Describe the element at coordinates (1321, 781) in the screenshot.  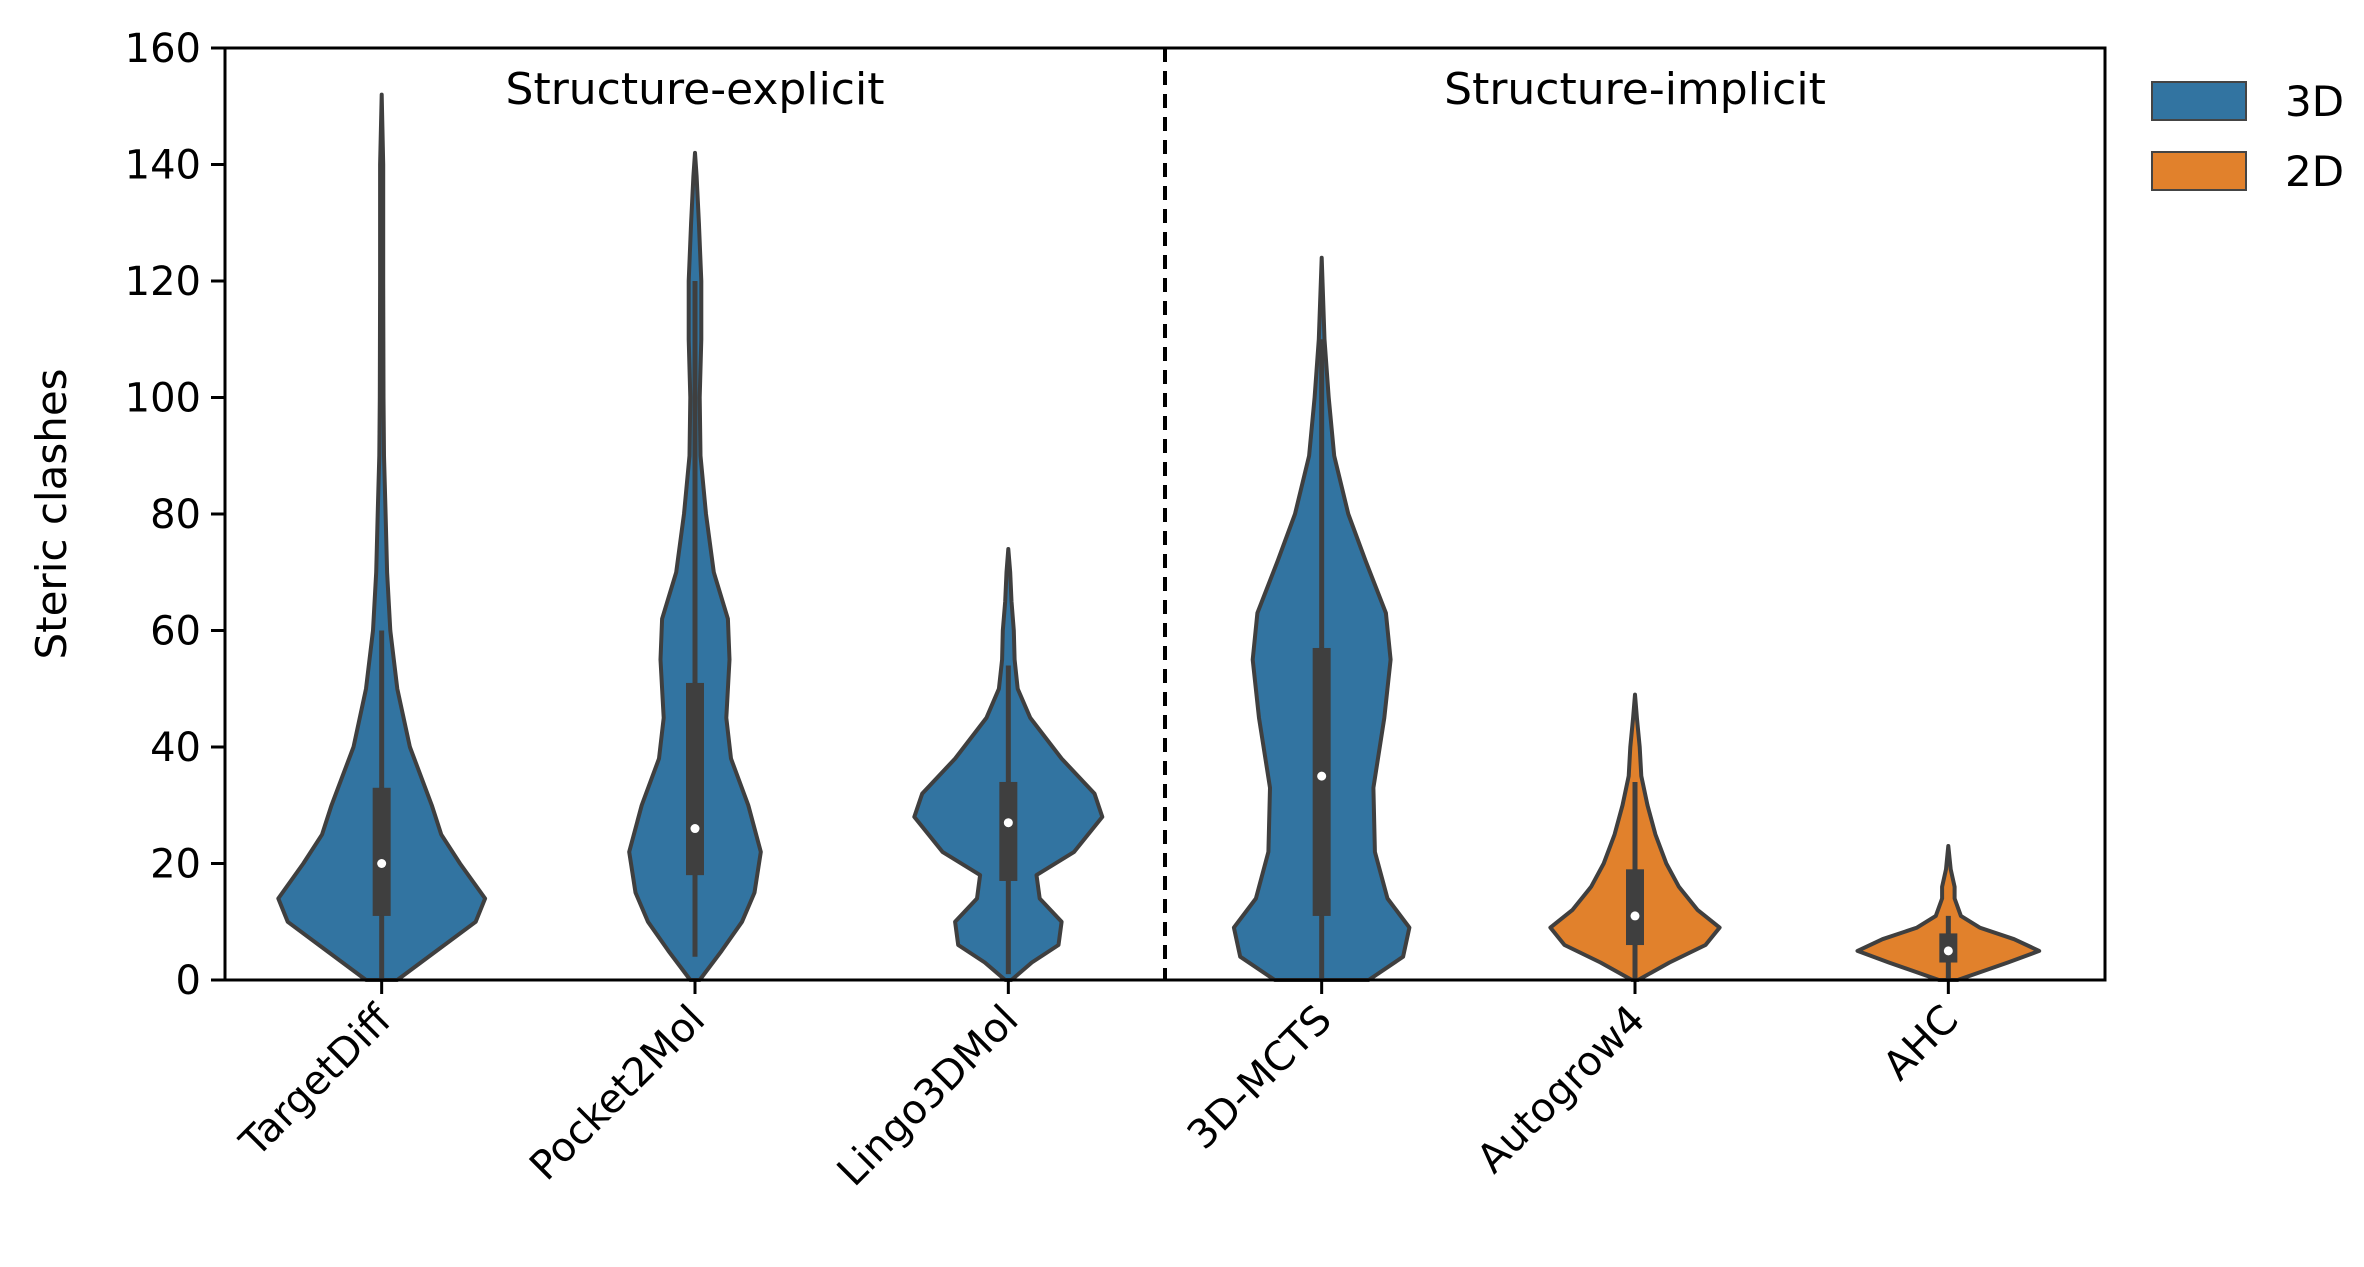
I see `iqr-box-3d-mcts` at that location.